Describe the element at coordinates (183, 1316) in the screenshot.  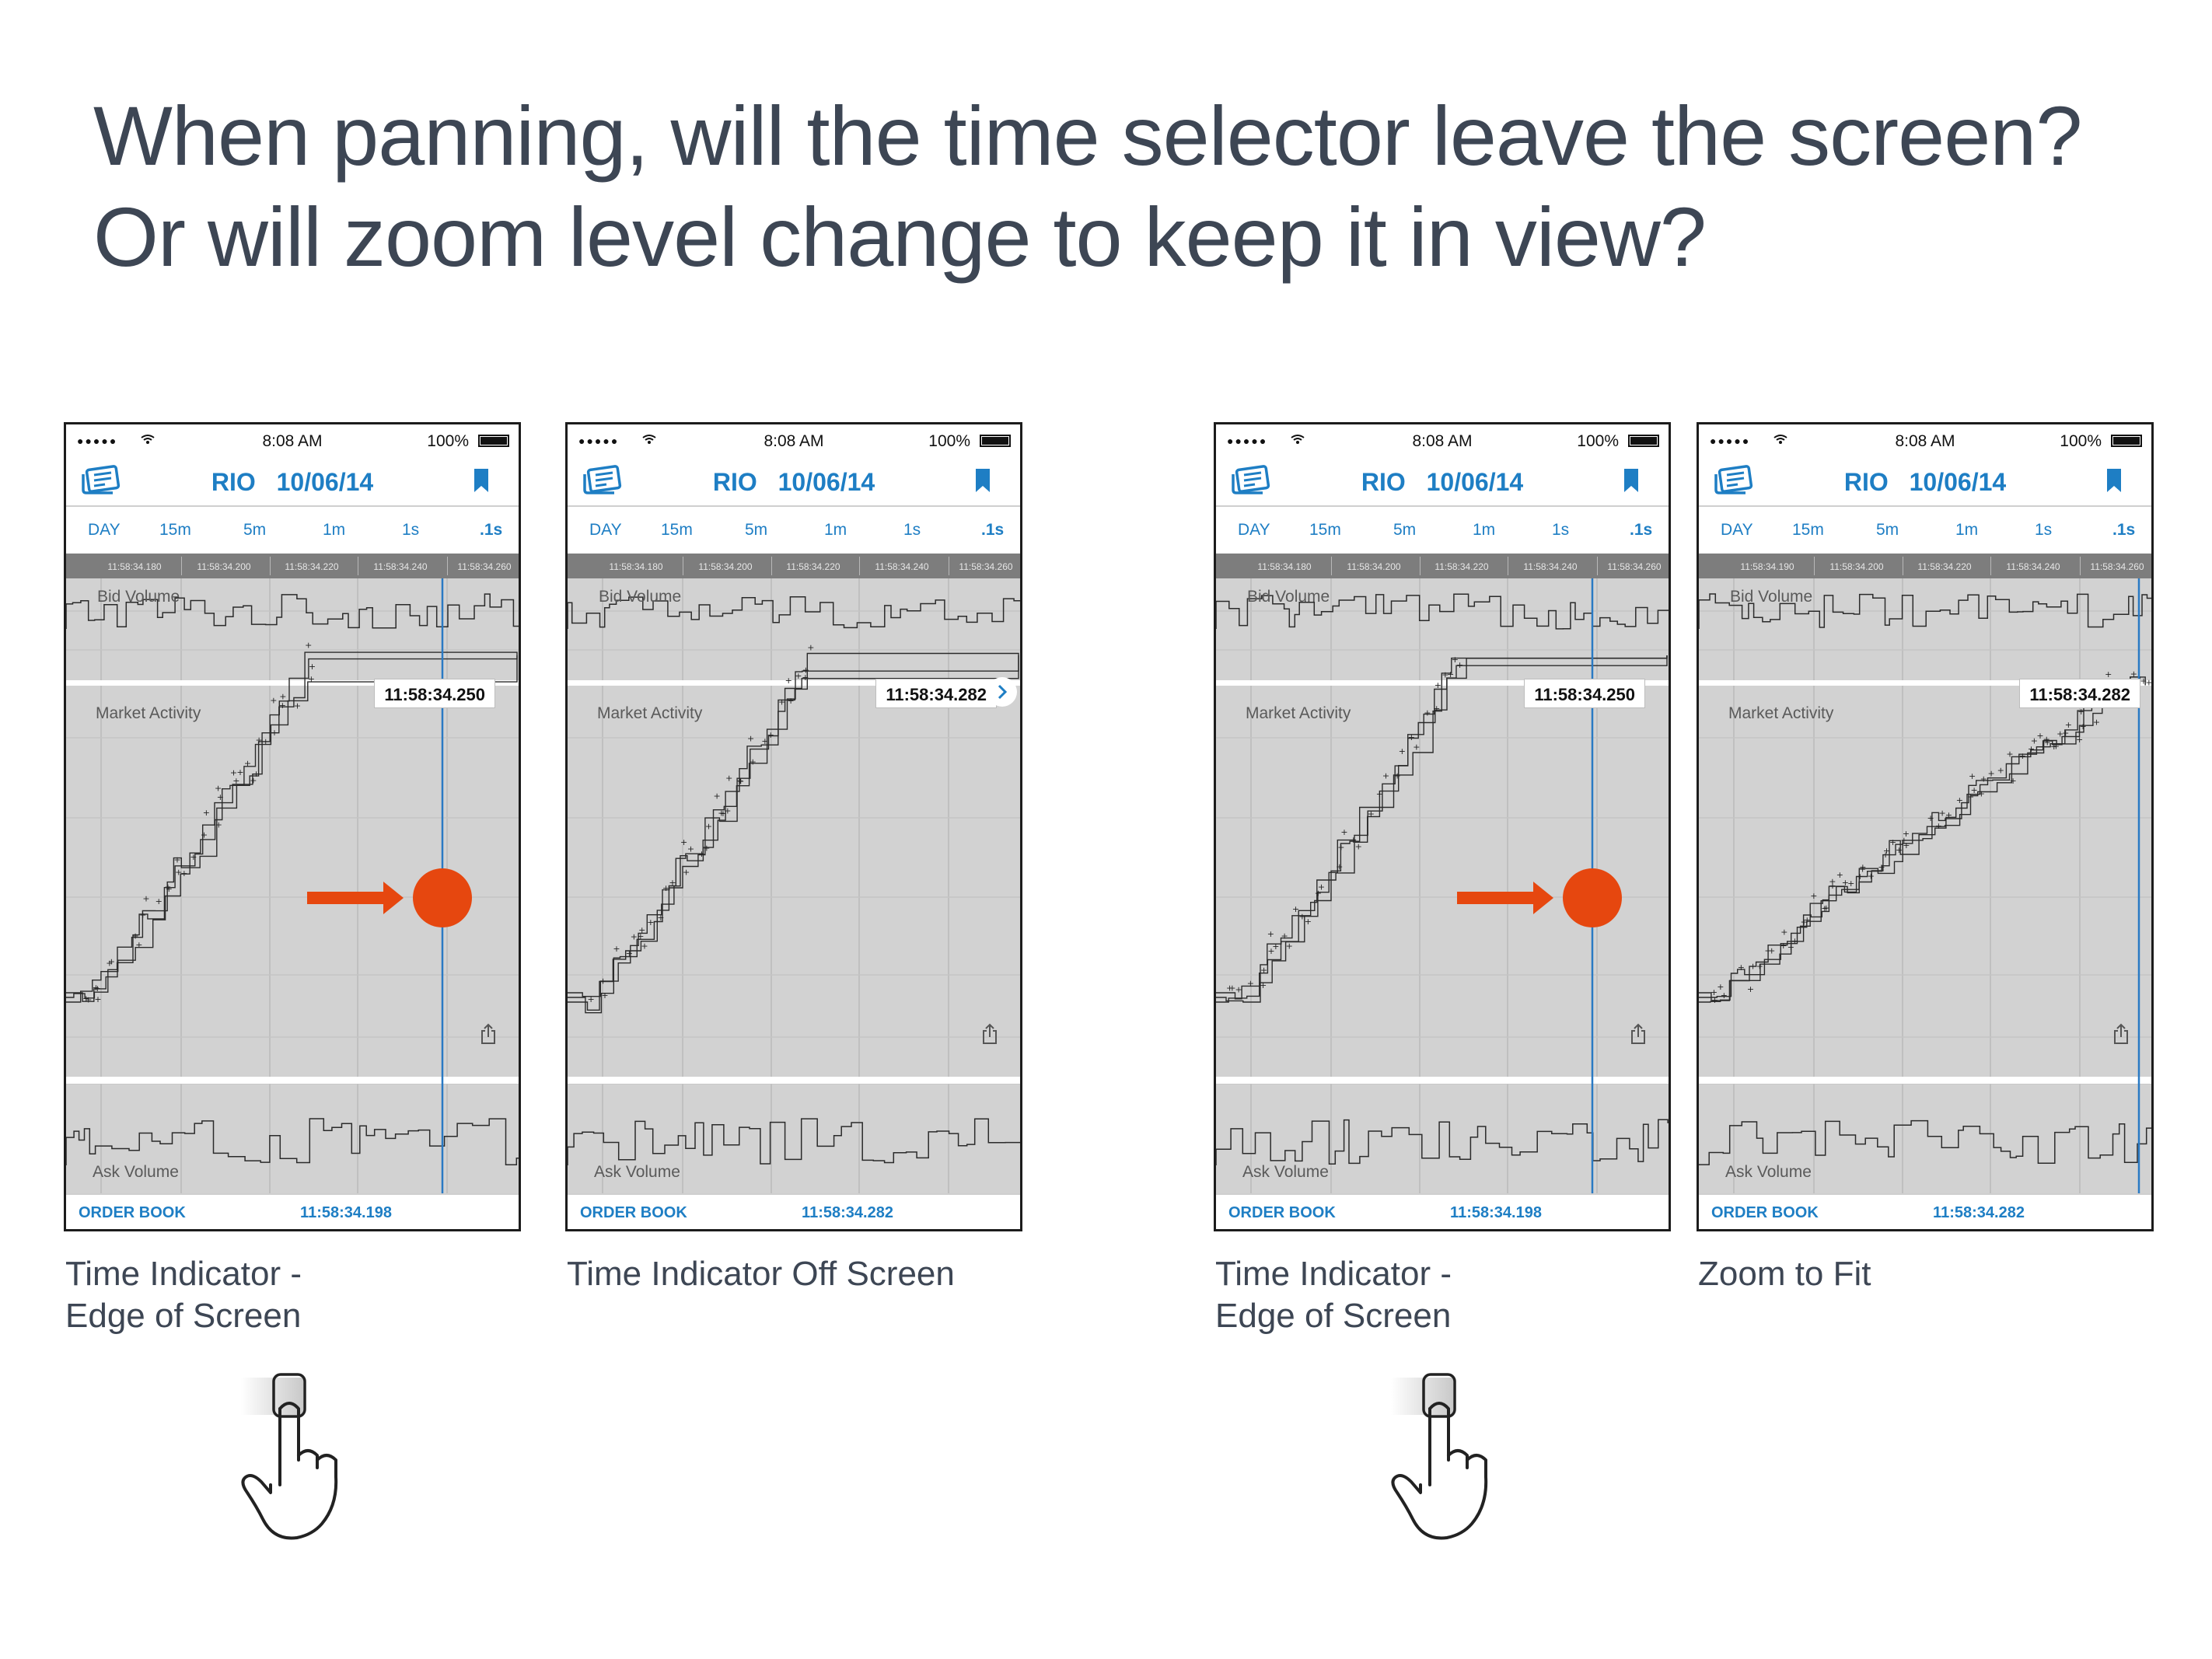
I see `caption-line: Edge of Screen` at that location.